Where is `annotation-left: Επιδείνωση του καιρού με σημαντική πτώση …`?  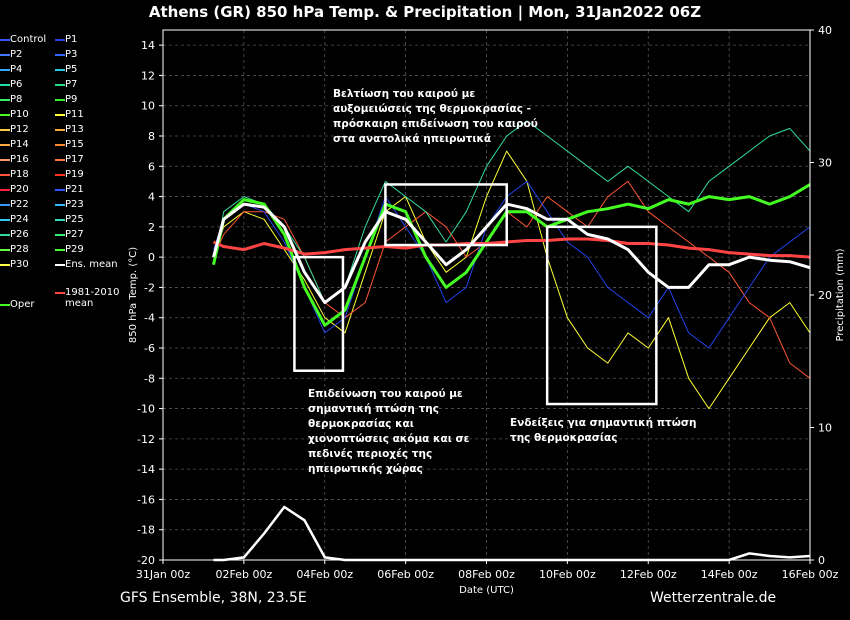
annotation-left: Επιδείνωση του καιρού με σημαντική πτώση … is located at coordinates (389, 432).